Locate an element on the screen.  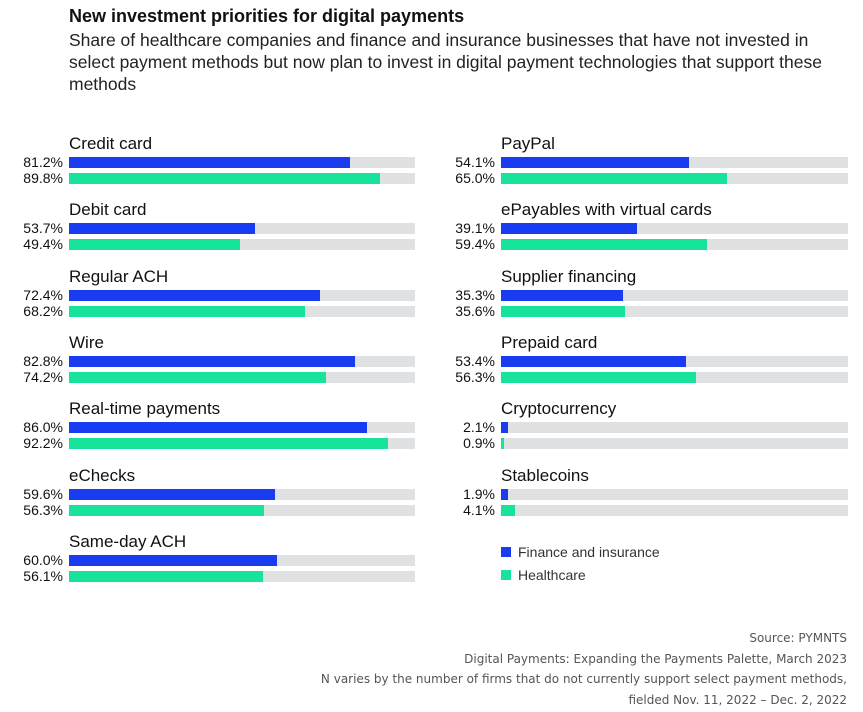
value-label-same-day-ach-healthcare: 56.1% is located at coordinates (43, 576).